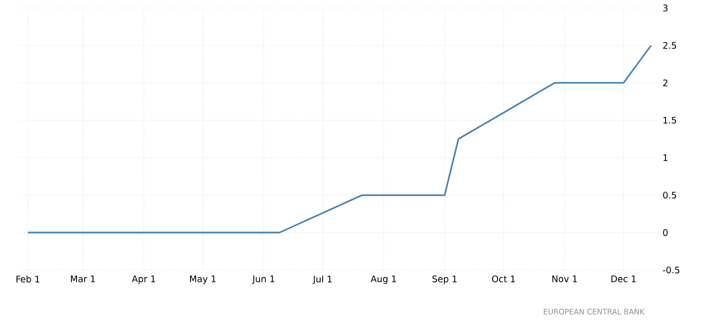  What do you see at coordinates (28, 279) in the screenshot?
I see `x-tick-label: Feb 1` at bounding box center [28, 279].